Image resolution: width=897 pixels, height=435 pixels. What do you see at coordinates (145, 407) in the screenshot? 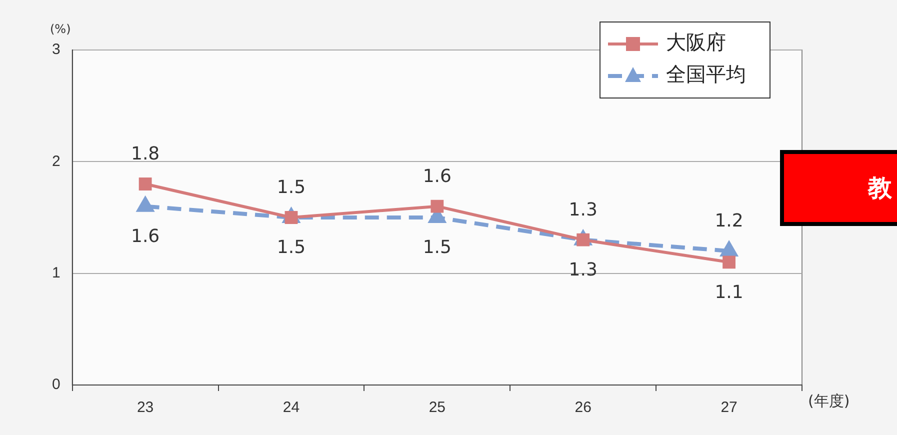
I see `x-tick-label: 23` at bounding box center [145, 407].